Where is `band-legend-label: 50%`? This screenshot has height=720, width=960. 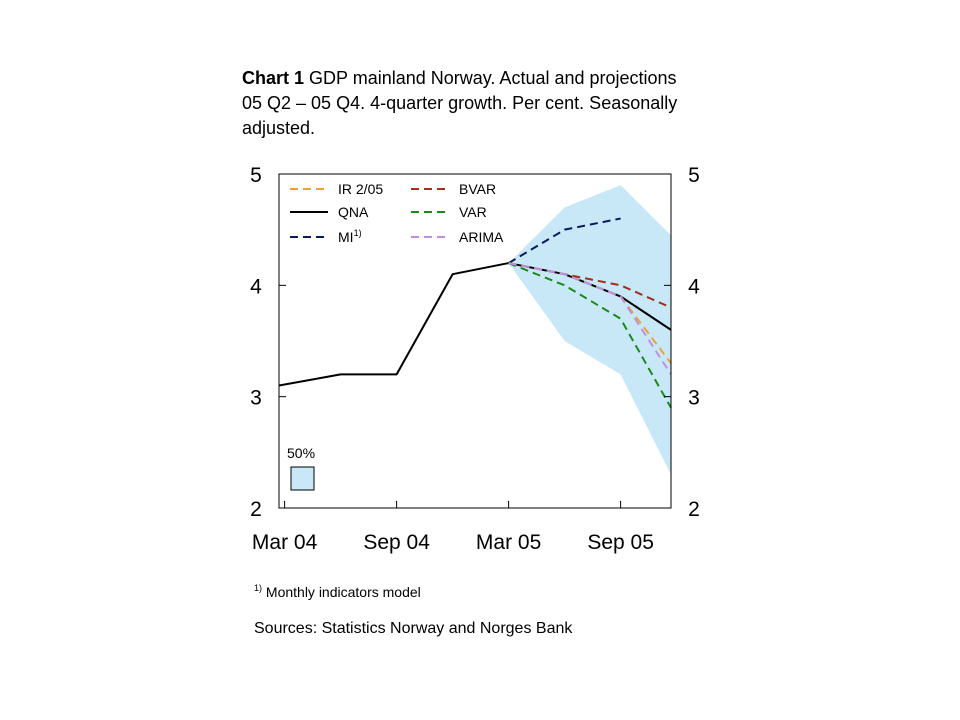 band-legend-label: 50% is located at coordinates (301, 453).